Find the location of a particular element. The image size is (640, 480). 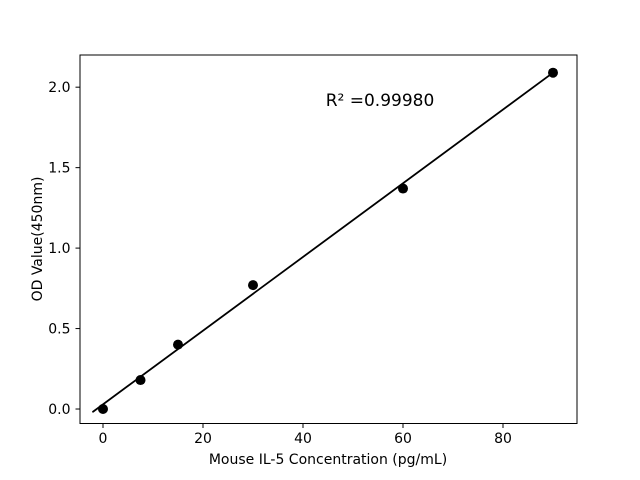

x-axis-label: Mouse IL-5 Concentration (pg/mL) is located at coordinates (328, 460).